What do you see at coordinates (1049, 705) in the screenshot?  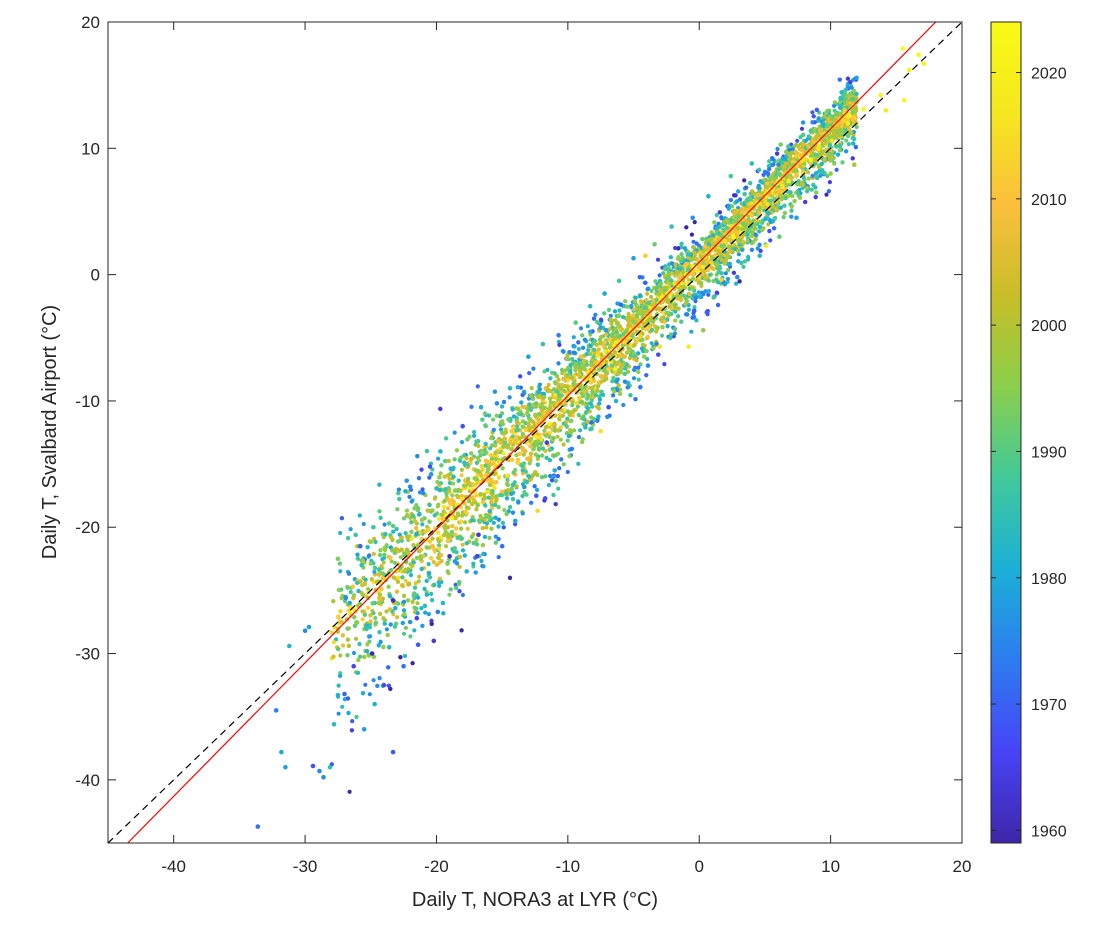 I see `colorbar-tick-label: 1970` at bounding box center [1049, 705].